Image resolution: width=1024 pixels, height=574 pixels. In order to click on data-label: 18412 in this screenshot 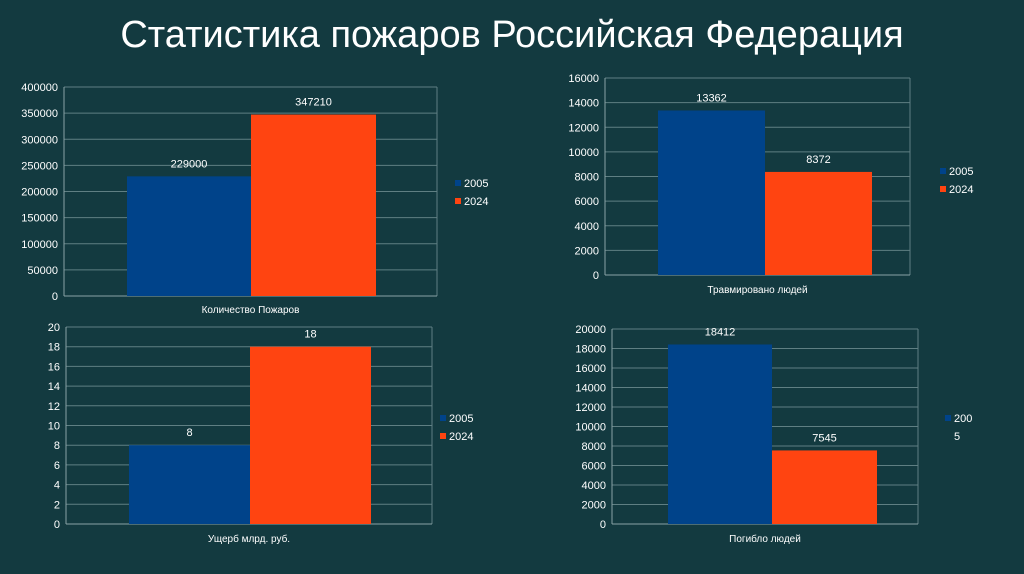, I will do `click(720, 332)`.